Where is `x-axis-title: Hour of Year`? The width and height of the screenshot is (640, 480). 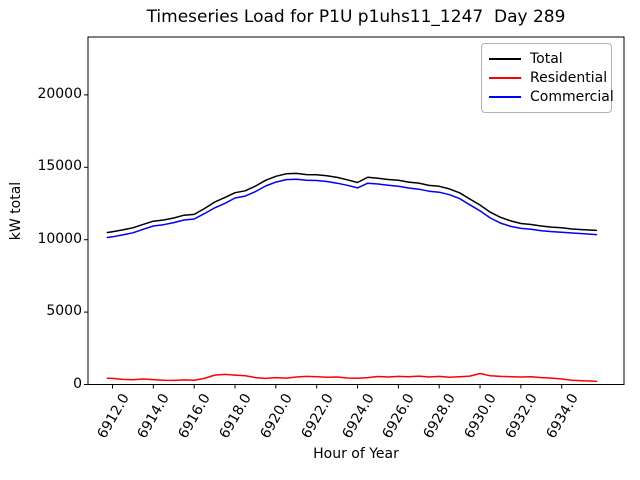 x-axis-title: Hour of Year is located at coordinates (356, 454).